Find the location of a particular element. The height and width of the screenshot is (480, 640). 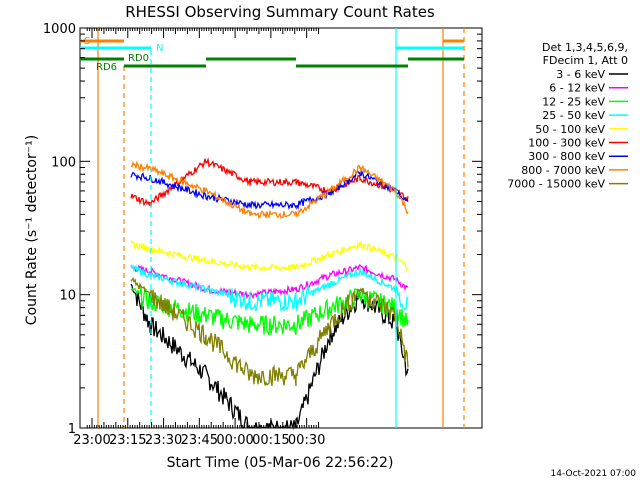

legend-label-2: 12 - 25 keV is located at coordinates (573, 101).